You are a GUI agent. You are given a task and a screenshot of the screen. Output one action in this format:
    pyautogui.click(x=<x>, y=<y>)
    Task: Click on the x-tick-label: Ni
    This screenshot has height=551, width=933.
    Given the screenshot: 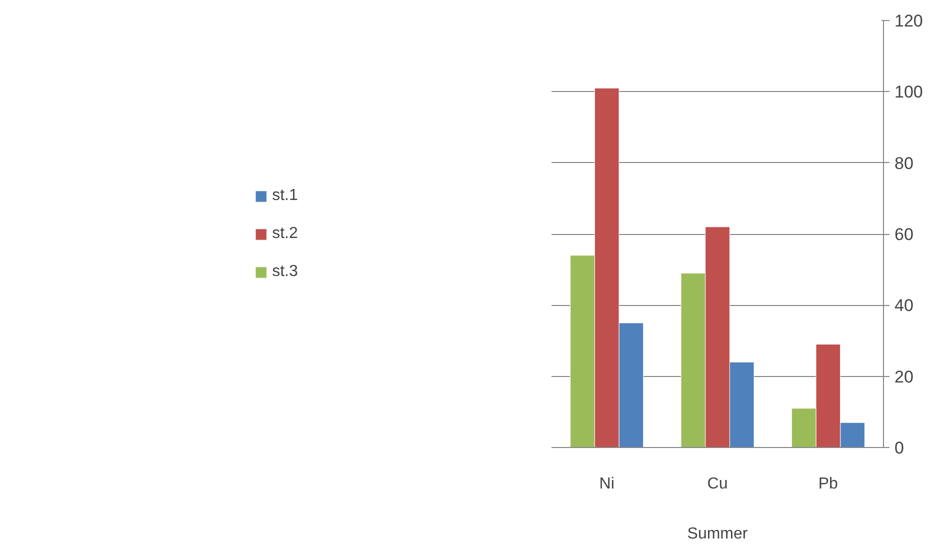 What is the action you would take?
    pyautogui.click(x=606, y=484)
    